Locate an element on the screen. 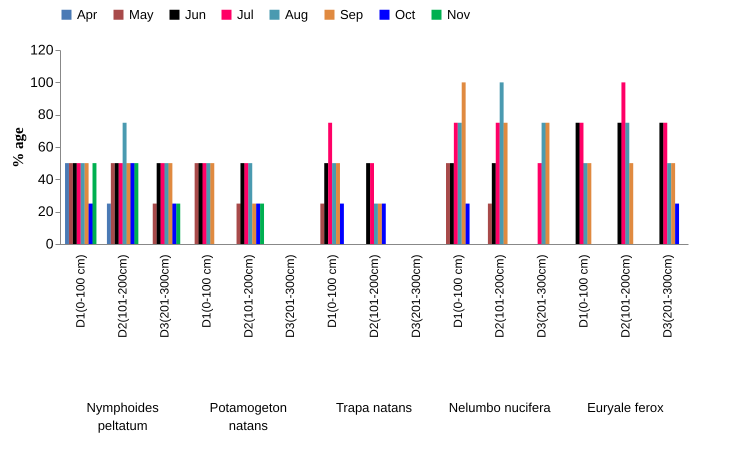 The image size is (737, 470). text: Trapa natans is located at coordinates (374, 407).